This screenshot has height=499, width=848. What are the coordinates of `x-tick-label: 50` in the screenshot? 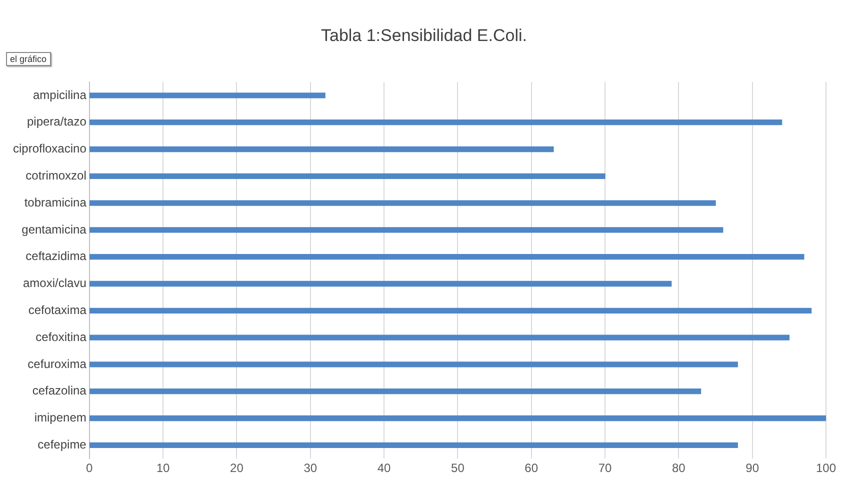 It's located at (458, 468).